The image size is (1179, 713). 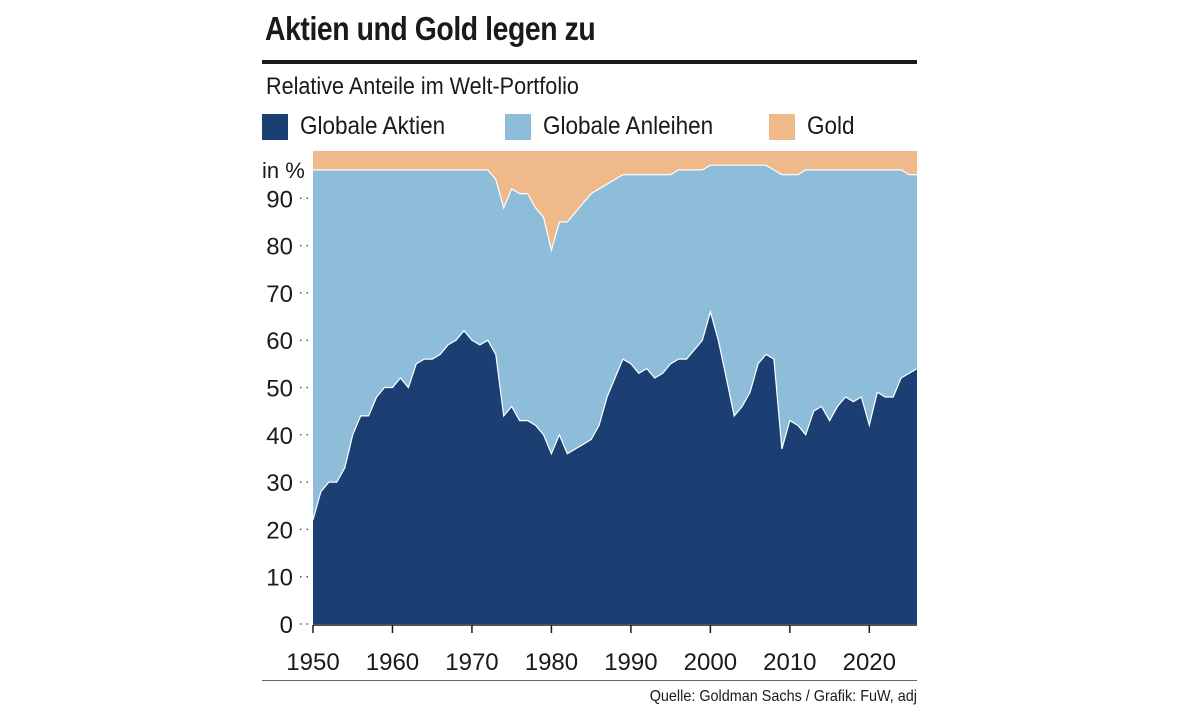 I want to click on legend-swatch-gold, so click(x=782, y=126).